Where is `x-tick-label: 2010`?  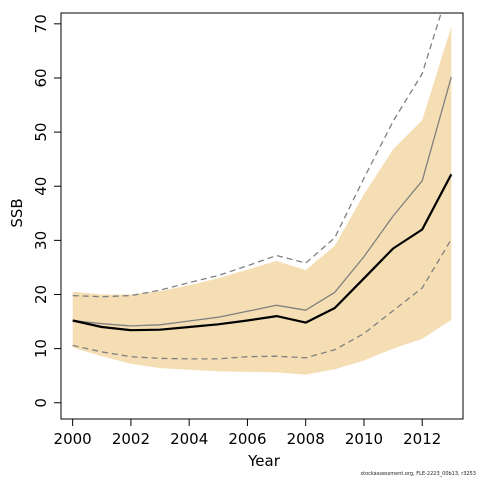
x-tick-label: 2010 is located at coordinates (364, 439).